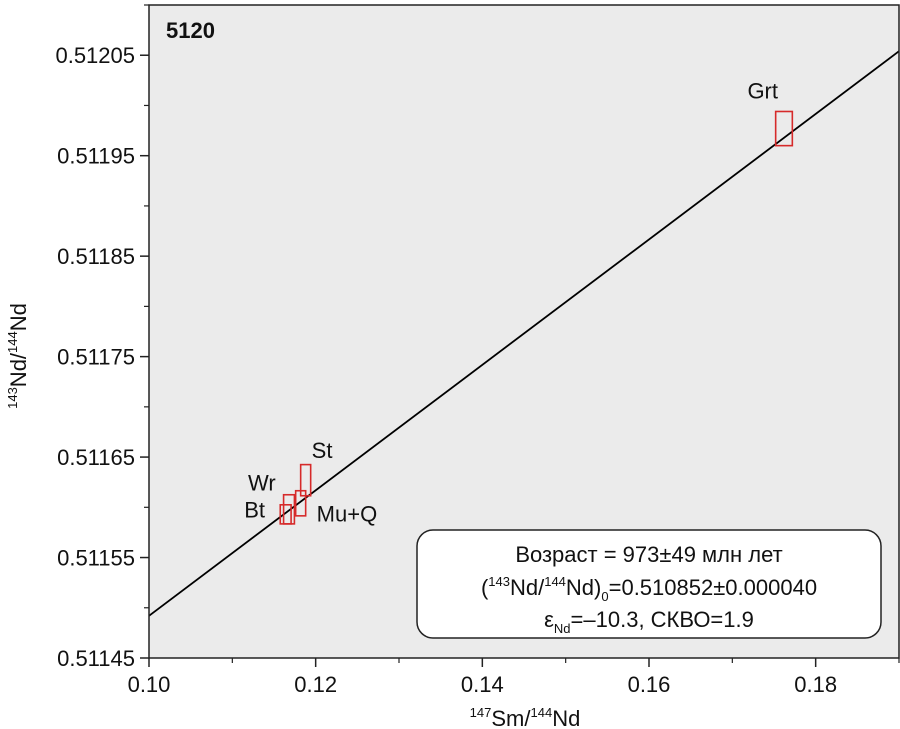 Image resolution: width=900 pixels, height=729 pixels. What do you see at coordinates (649, 621) in the screenshot?
I see `epsilon-mswd-text: εNd=–10.3, СКВО=1.9` at bounding box center [649, 621].